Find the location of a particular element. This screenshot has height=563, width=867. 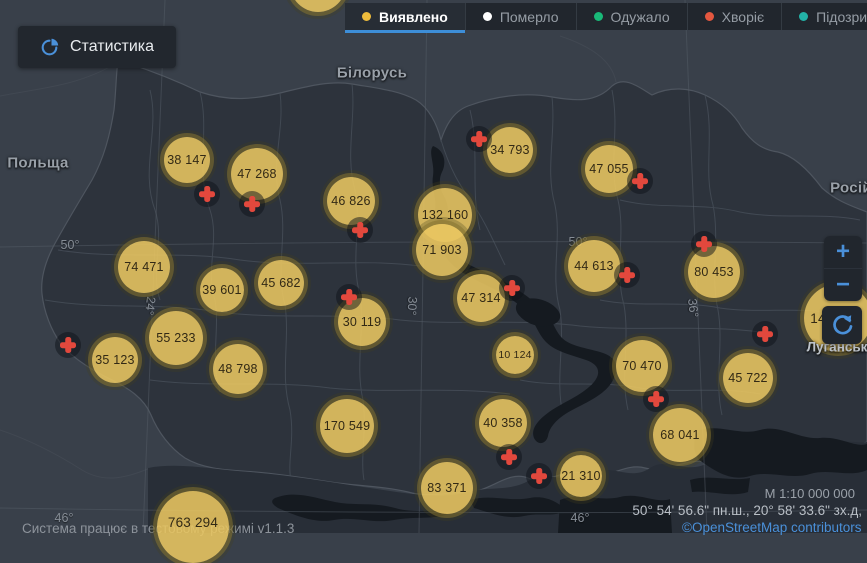

country-label-росій: Росій is located at coordinates (848, 188).